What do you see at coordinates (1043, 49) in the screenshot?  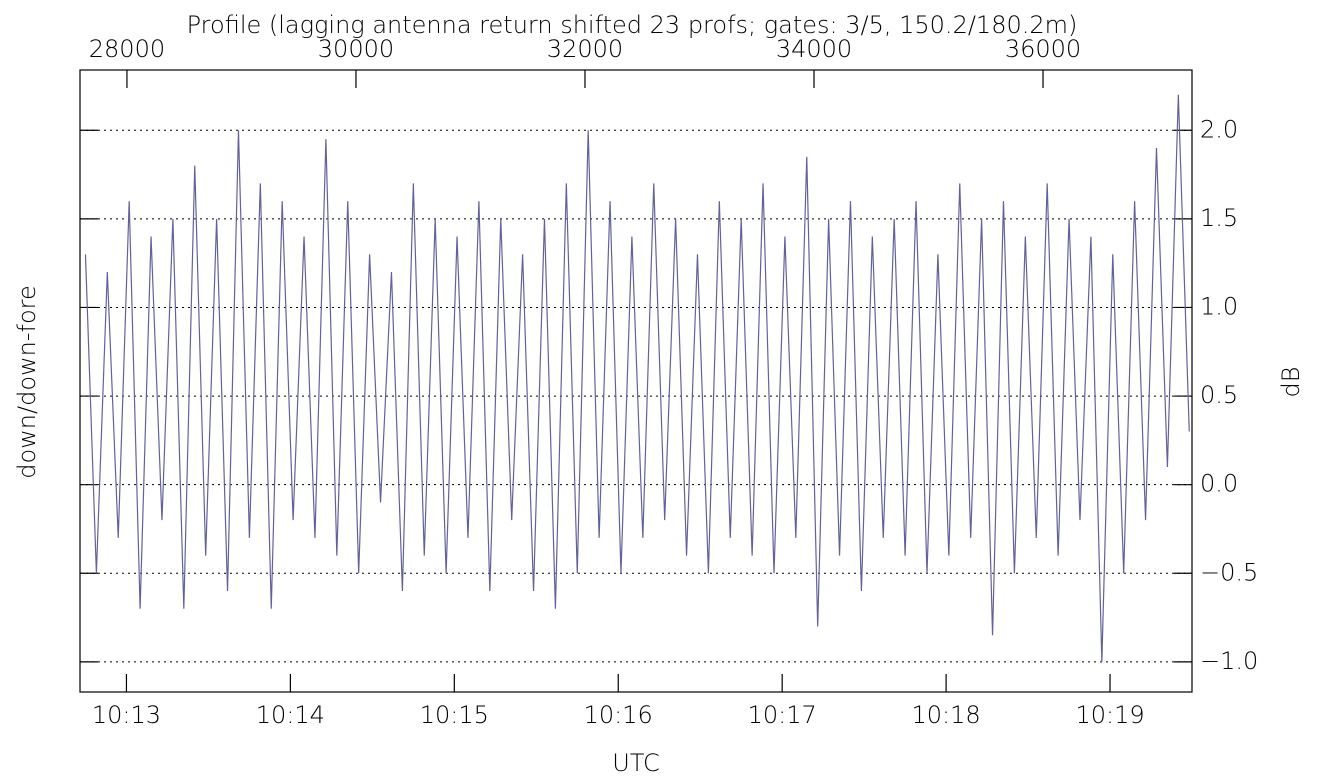 I see `x2-tick-label: 36000` at bounding box center [1043, 49].